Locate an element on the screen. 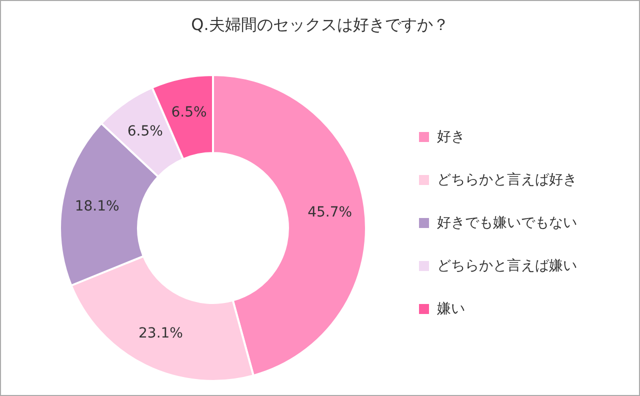  data-label: 23.1% is located at coordinates (160, 334).